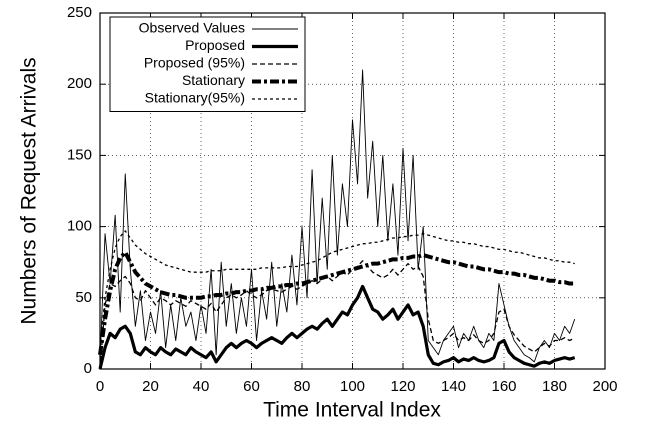 Image resolution: width=653 pixels, height=427 pixels. I want to click on y-tick-label: 0, so click(88, 368).